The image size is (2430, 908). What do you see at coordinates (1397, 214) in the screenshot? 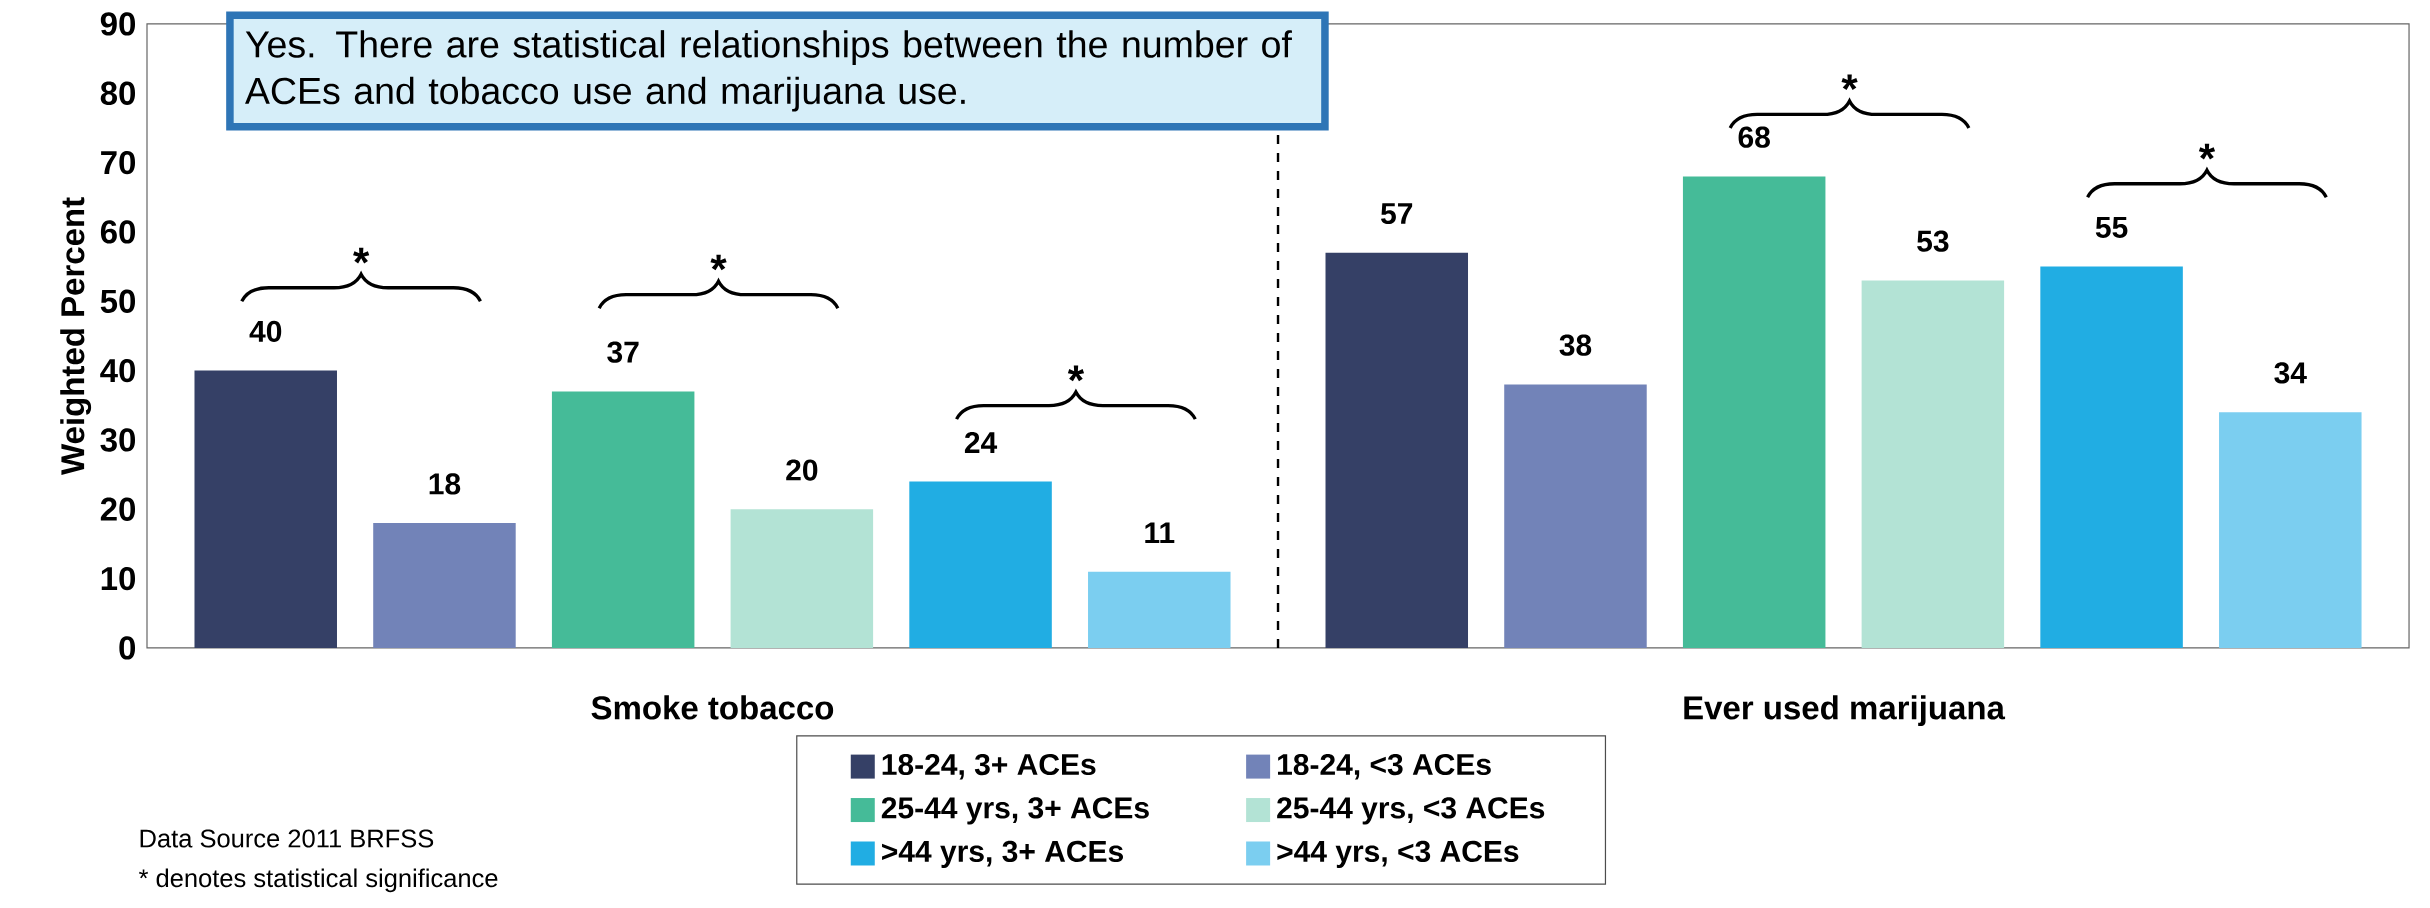
I see `data-label: 57` at bounding box center [1397, 214].